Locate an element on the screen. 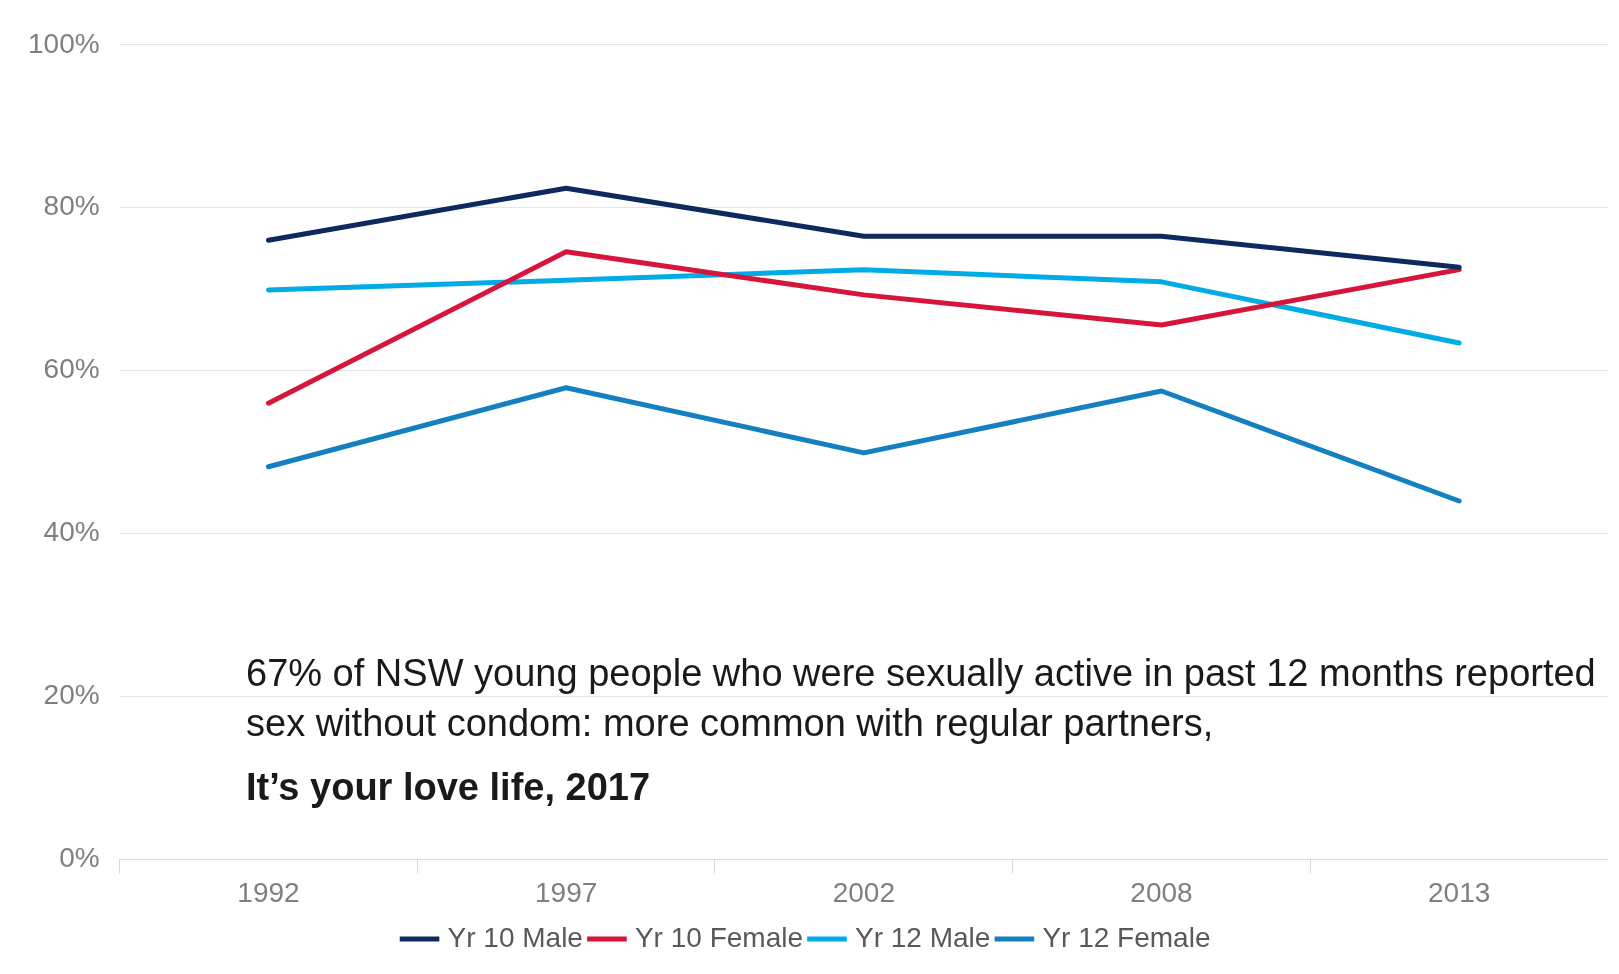 Image resolution: width=1619 pixels, height=974 pixels. y-tick-label: 40% is located at coordinates (71, 532).